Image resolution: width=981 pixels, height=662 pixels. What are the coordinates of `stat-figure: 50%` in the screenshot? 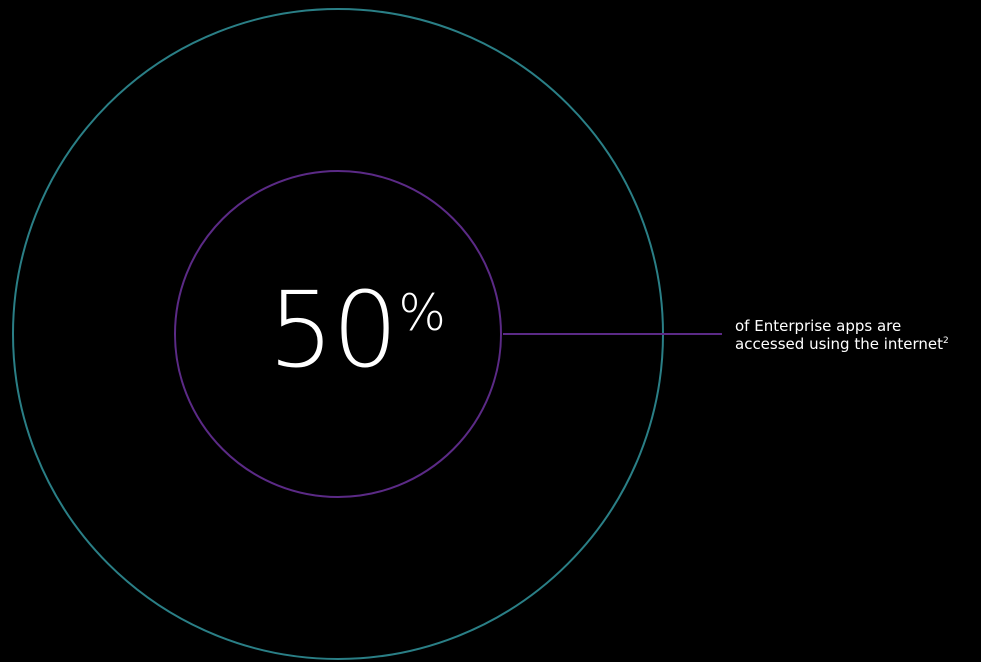 It's located at (357, 330).